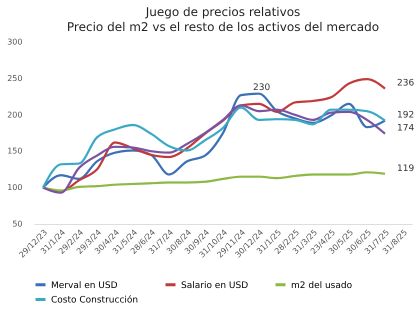  What do you see at coordinates (405, 169) in the screenshot?
I see `annotation: 119` at bounding box center [405, 169].